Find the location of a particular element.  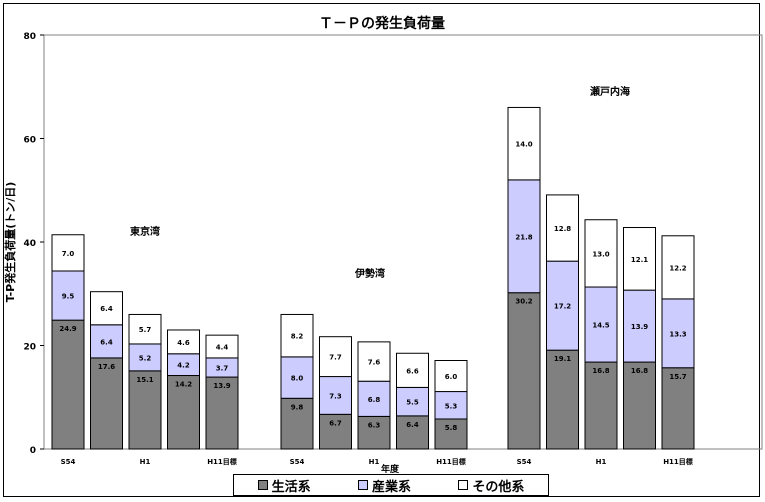

bar-value-label: 6.7 is located at coordinates (335, 423).